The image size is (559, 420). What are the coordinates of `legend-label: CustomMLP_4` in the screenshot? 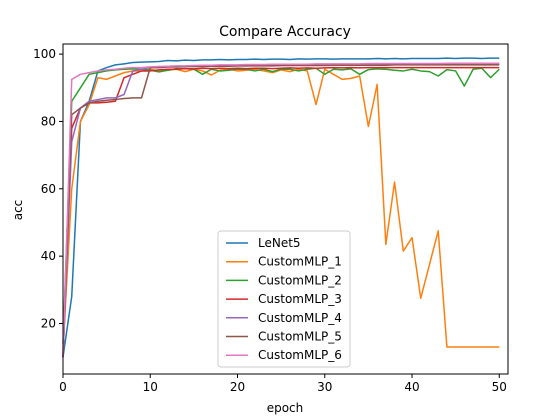 It's located at (300, 318).